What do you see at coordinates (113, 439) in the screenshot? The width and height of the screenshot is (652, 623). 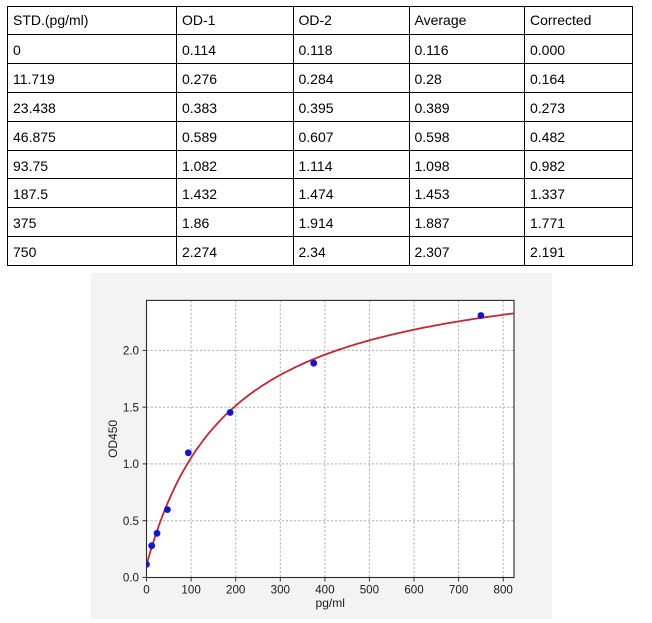 I see `svg-text: OD450` at bounding box center [113, 439].